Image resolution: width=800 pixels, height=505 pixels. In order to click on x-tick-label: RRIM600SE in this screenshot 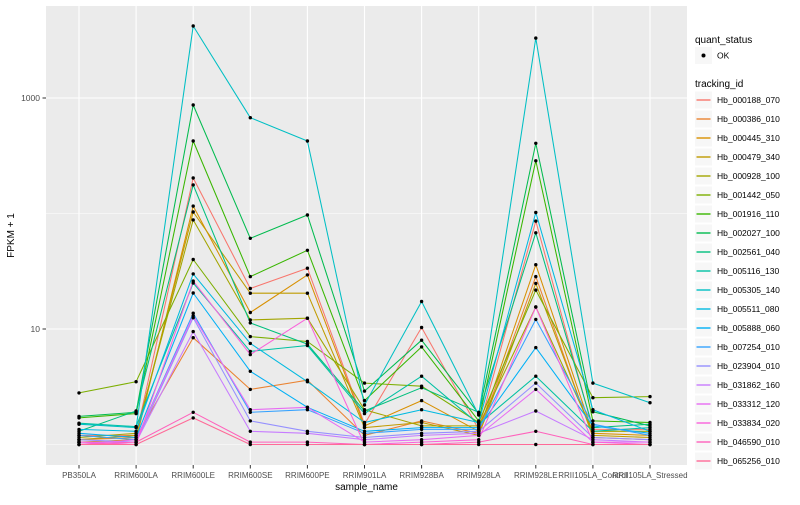, I will do `click(250, 475)`.